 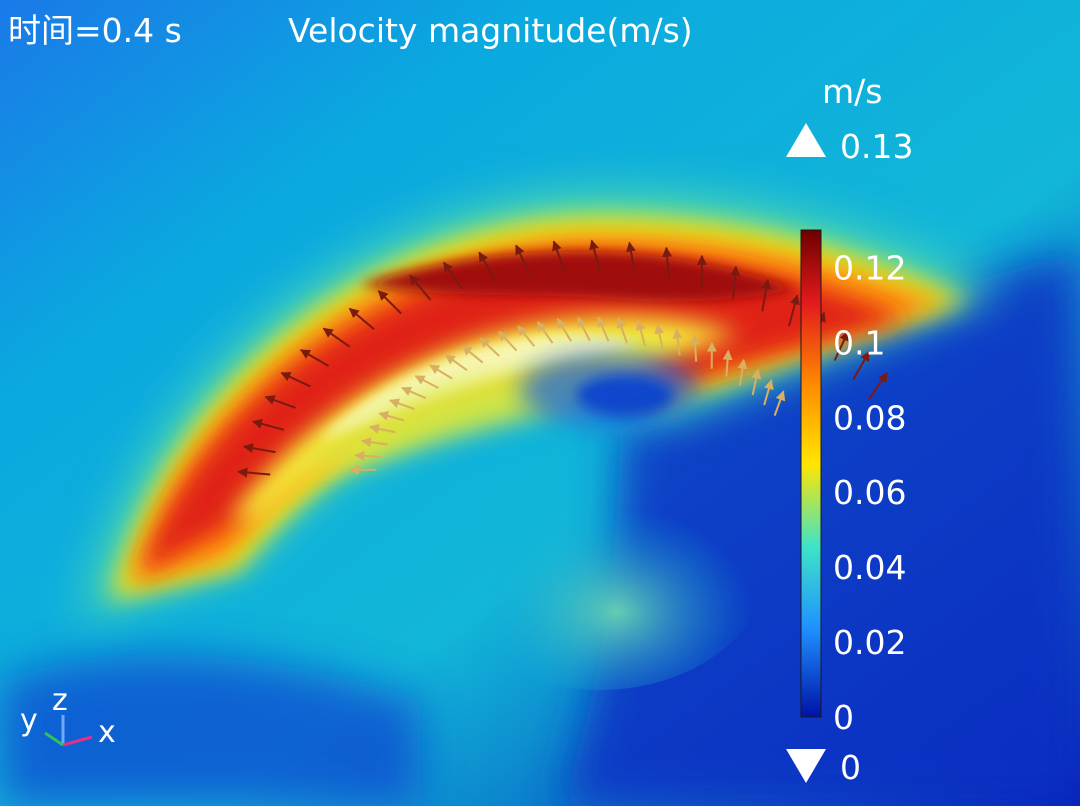 What do you see at coordinates (490, 30) in the screenshot?
I see `plot-title: Velocity magnitude(m/s)` at bounding box center [490, 30].